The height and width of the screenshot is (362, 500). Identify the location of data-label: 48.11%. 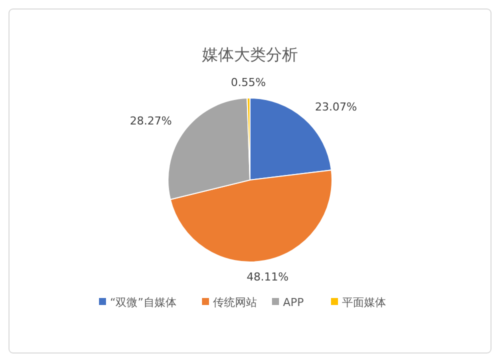
(267, 277).